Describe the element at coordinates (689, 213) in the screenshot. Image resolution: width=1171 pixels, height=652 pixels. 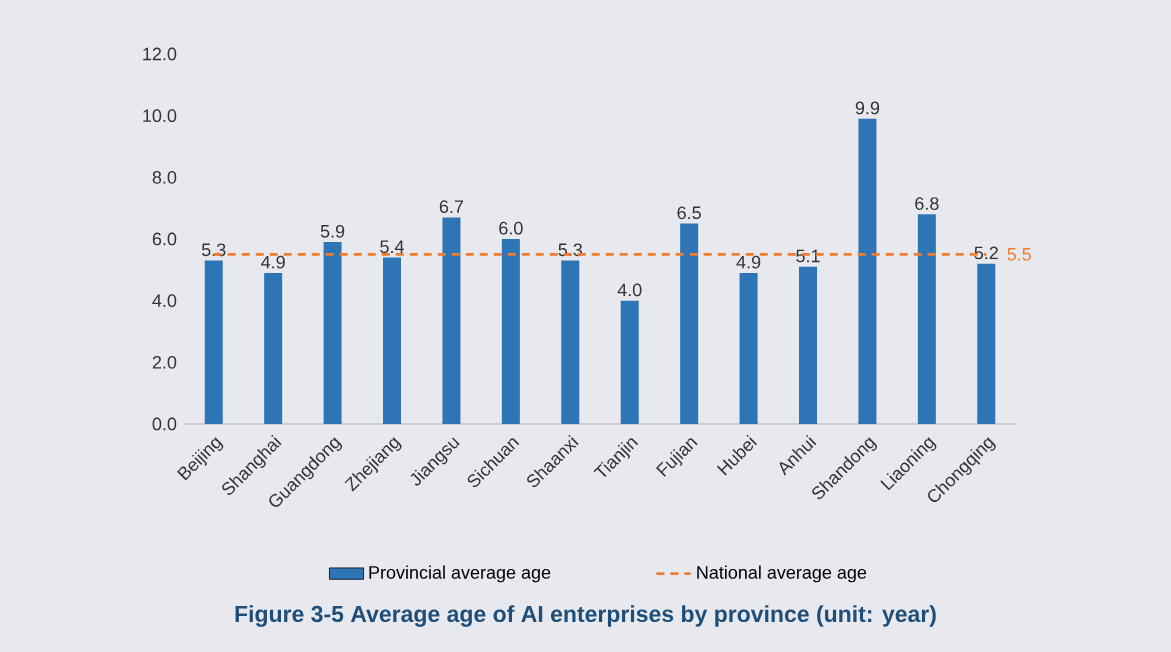
I see `data-label: 6.5` at that location.